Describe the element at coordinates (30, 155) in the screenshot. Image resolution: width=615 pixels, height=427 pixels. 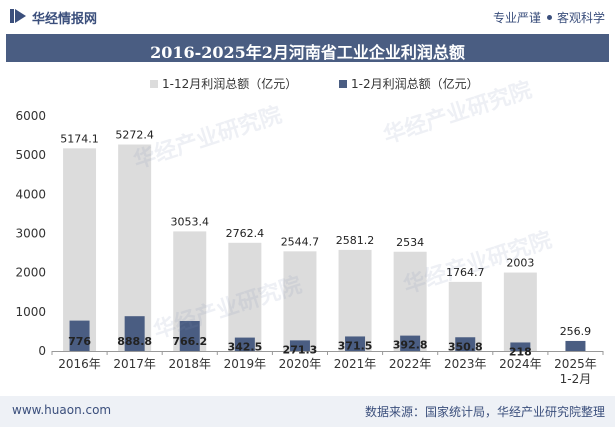
I see `y-tick-label: 5000` at that location.